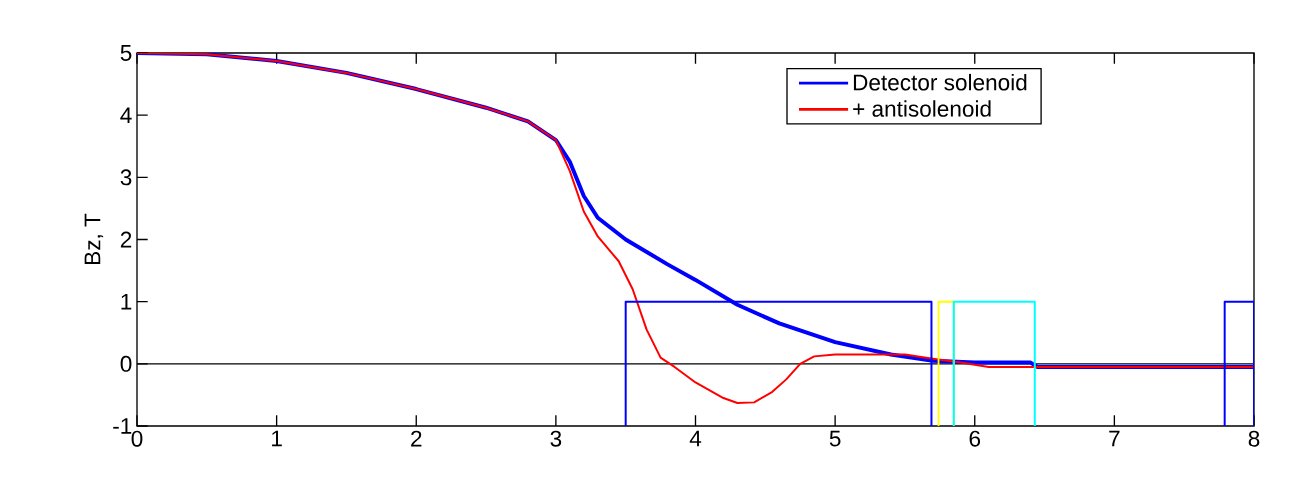 This screenshot has height=500, width=1292. What do you see at coordinates (126, 115) in the screenshot?
I see `y-tick-label: 4` at bounding box center [126, 115].